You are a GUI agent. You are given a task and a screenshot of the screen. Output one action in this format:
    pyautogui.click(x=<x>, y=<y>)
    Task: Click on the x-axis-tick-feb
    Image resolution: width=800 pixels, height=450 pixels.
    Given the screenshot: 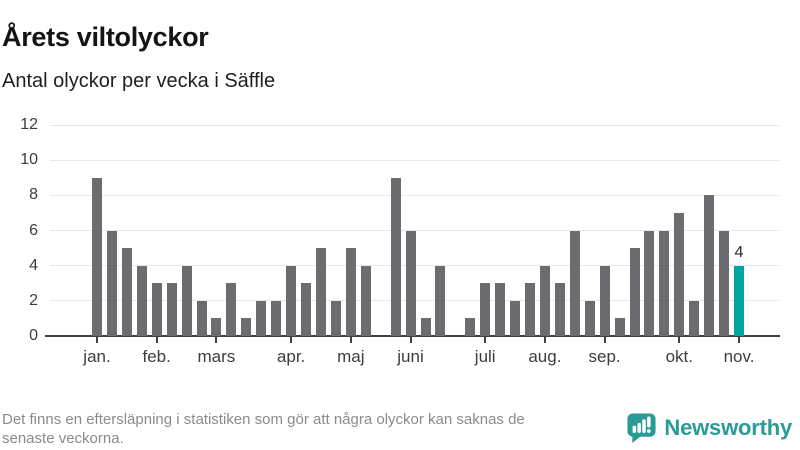 What is the action you would take?
    pyautogui.click(x=156, y=340)
    